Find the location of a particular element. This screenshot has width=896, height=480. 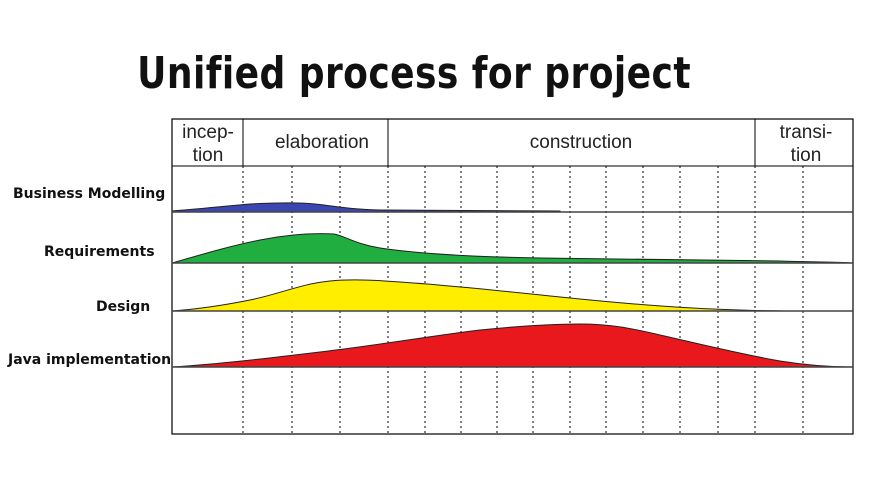

business-modelling-curve is located at coordinates (366, 207).